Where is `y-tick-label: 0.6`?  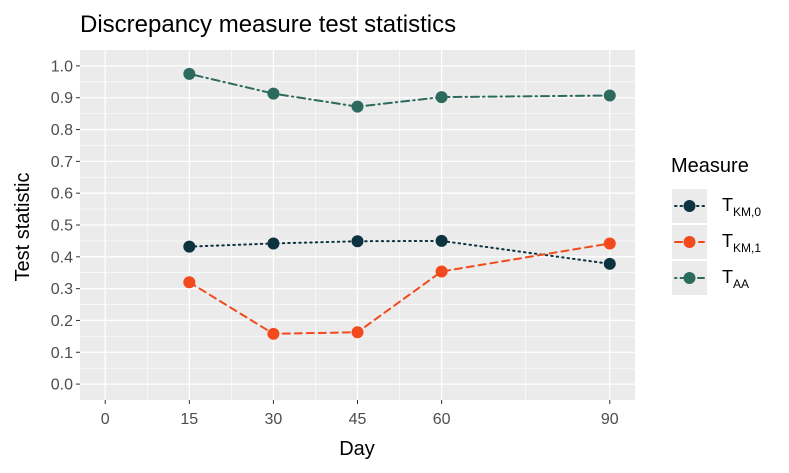
y-tick-label: 0.6 is located at coordinates (62, 194).